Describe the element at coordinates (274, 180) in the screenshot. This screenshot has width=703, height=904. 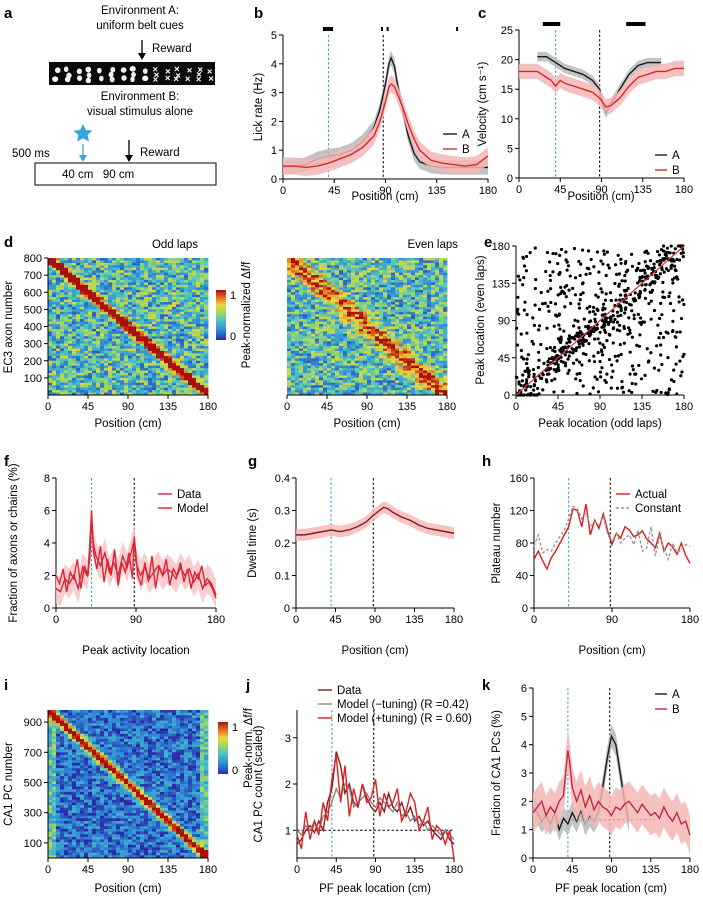
I see `y-tick-label: 0` at that location.